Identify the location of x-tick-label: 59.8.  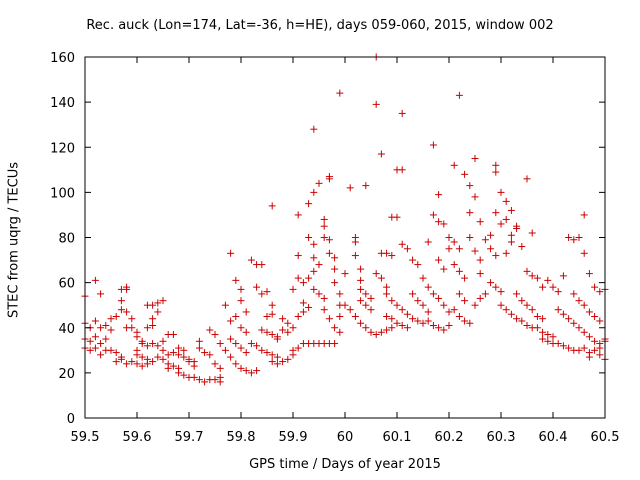
(241, 437).